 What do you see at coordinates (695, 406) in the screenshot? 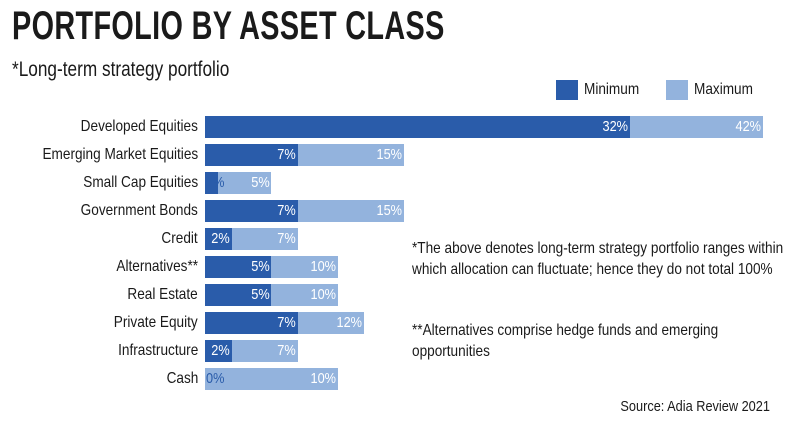
I see `source: Source: Adia Review 2021` at bounding box center [695, 406].